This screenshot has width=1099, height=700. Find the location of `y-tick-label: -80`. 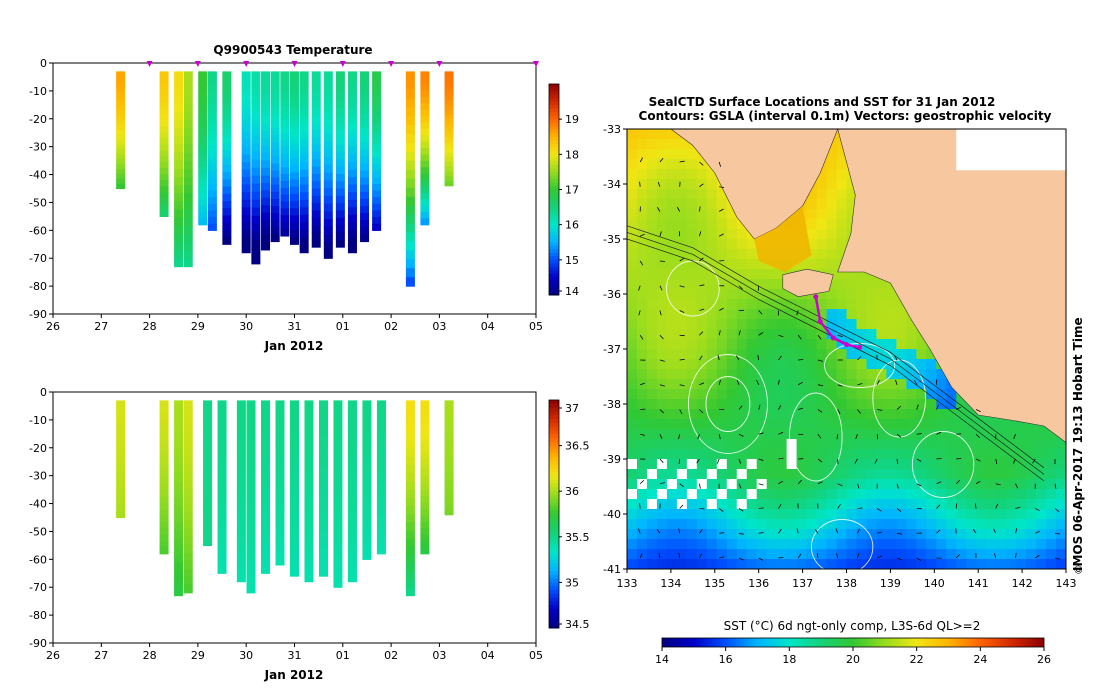

y-tick-label: -80 is located at coordinates (38, 286).